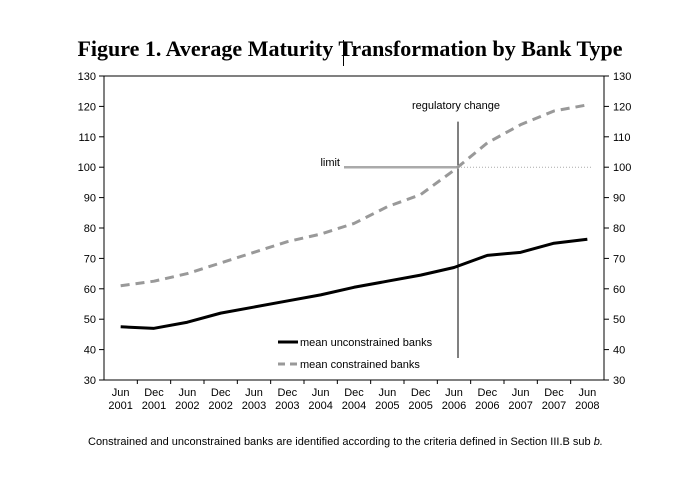 This screenshot has height=481, width=700. What do you see at coordinates (90, 199) in the screenshot?
I see `y-tick-label-left: 90` at bounding box center [90, 199].